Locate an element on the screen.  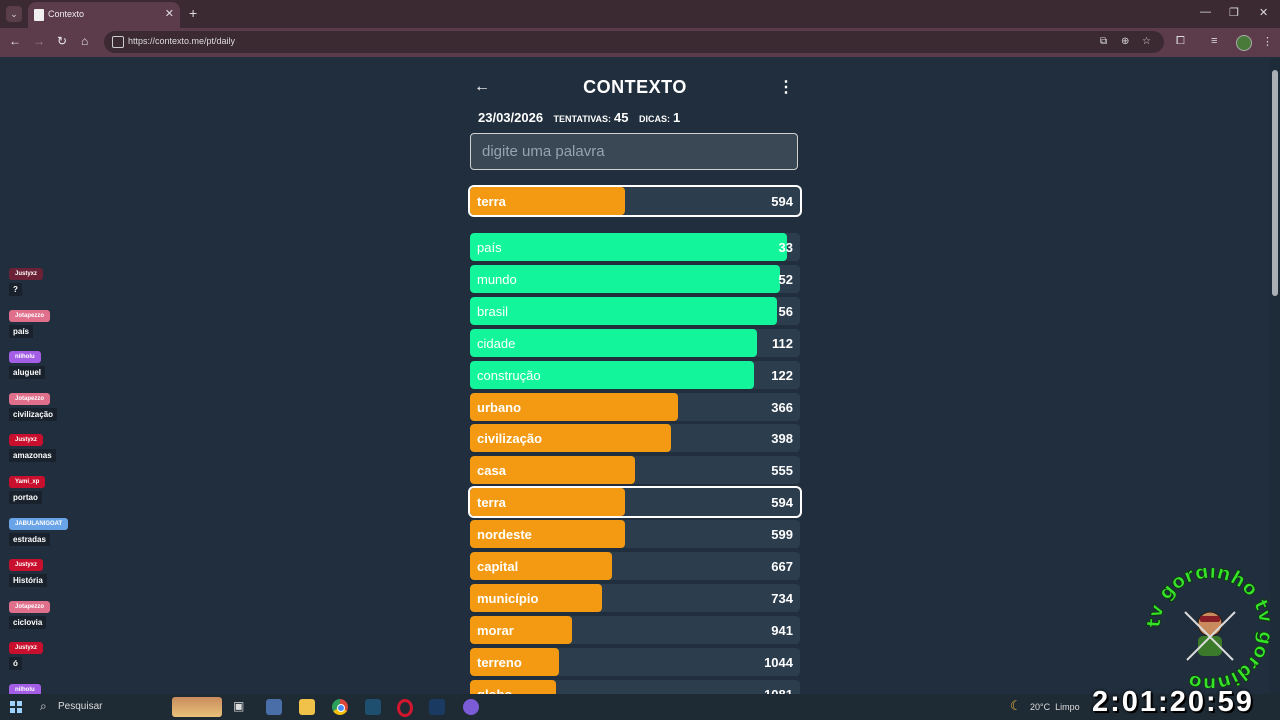
hints-count: 1 is located at coordinates (676, 117).